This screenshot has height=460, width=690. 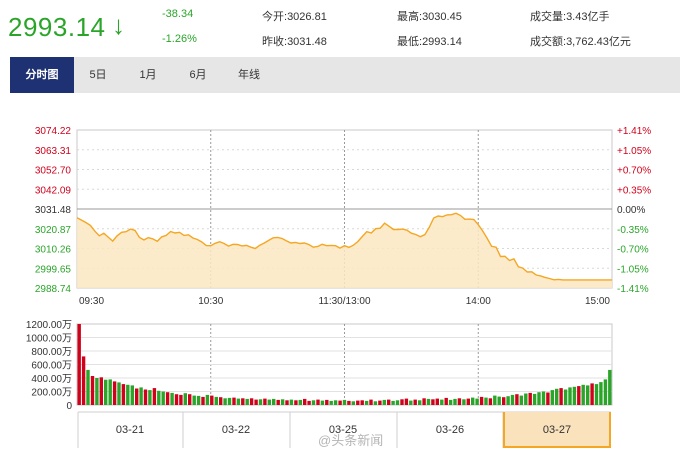 What do you see at coordinates (53, 289) in the screenshot?
I see `y-tick-label-left: 2988.74` at bounding box center [53, 289].